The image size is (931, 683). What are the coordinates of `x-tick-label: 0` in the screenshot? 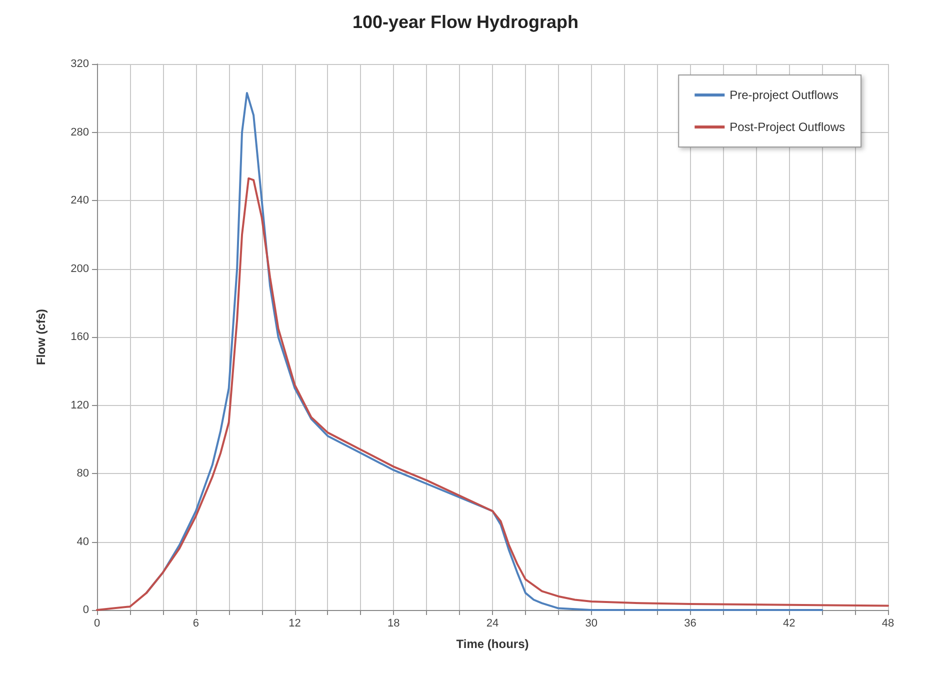 It's located at (97, 624).